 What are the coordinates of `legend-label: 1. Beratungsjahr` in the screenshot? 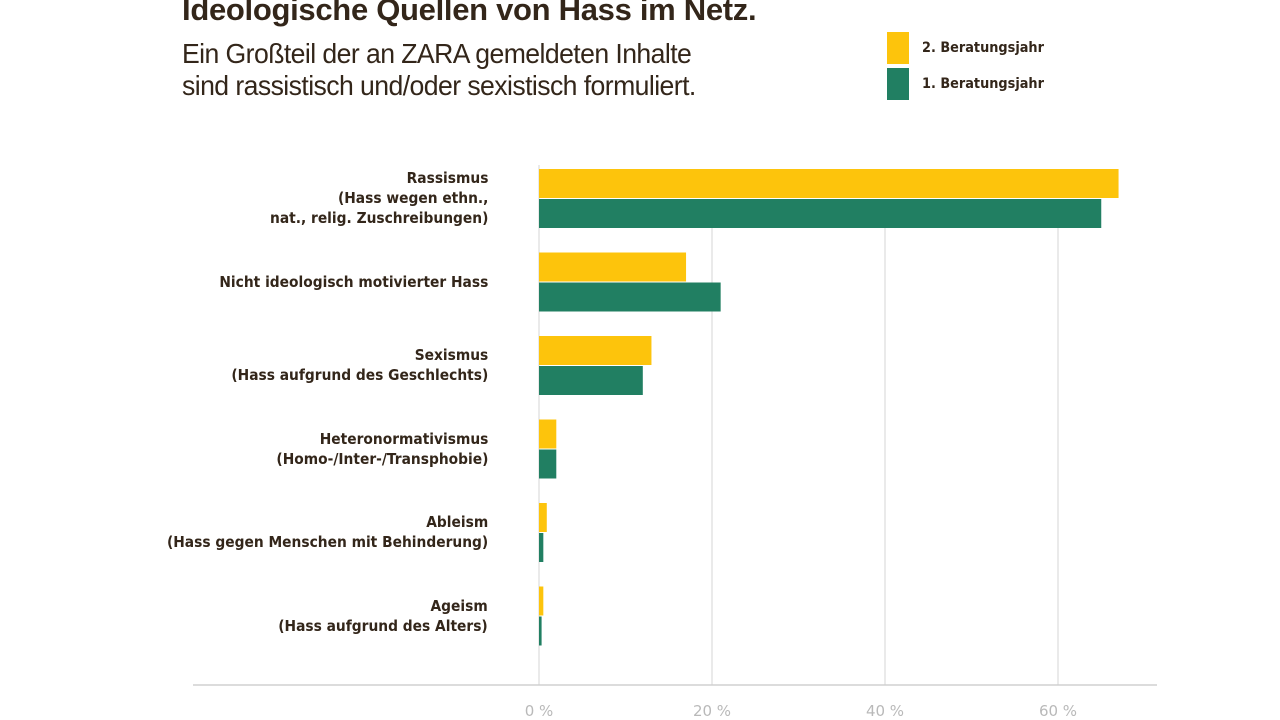 It's located at (983, 84).